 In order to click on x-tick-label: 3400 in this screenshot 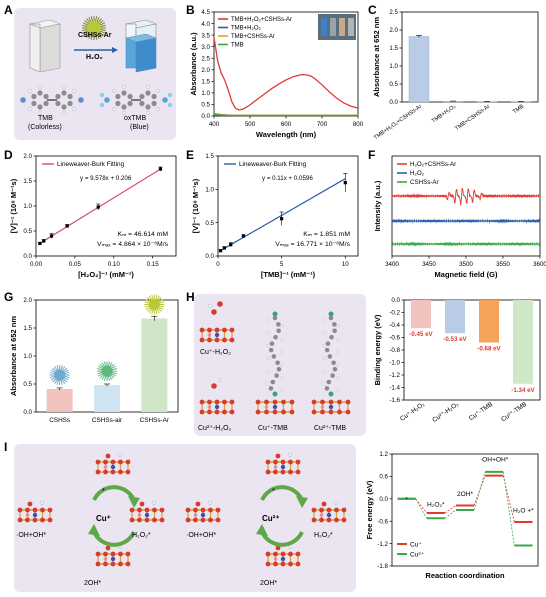, I will do `click(392, 264)`.